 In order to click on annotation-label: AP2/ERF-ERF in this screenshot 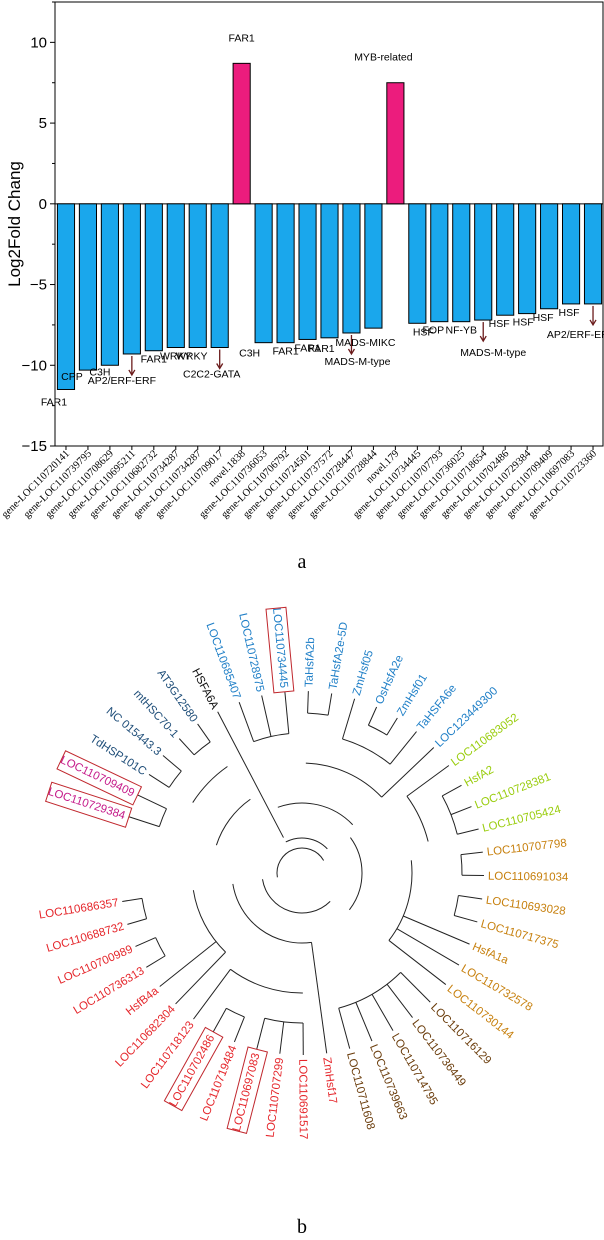, I will do `click(122, 381)`.